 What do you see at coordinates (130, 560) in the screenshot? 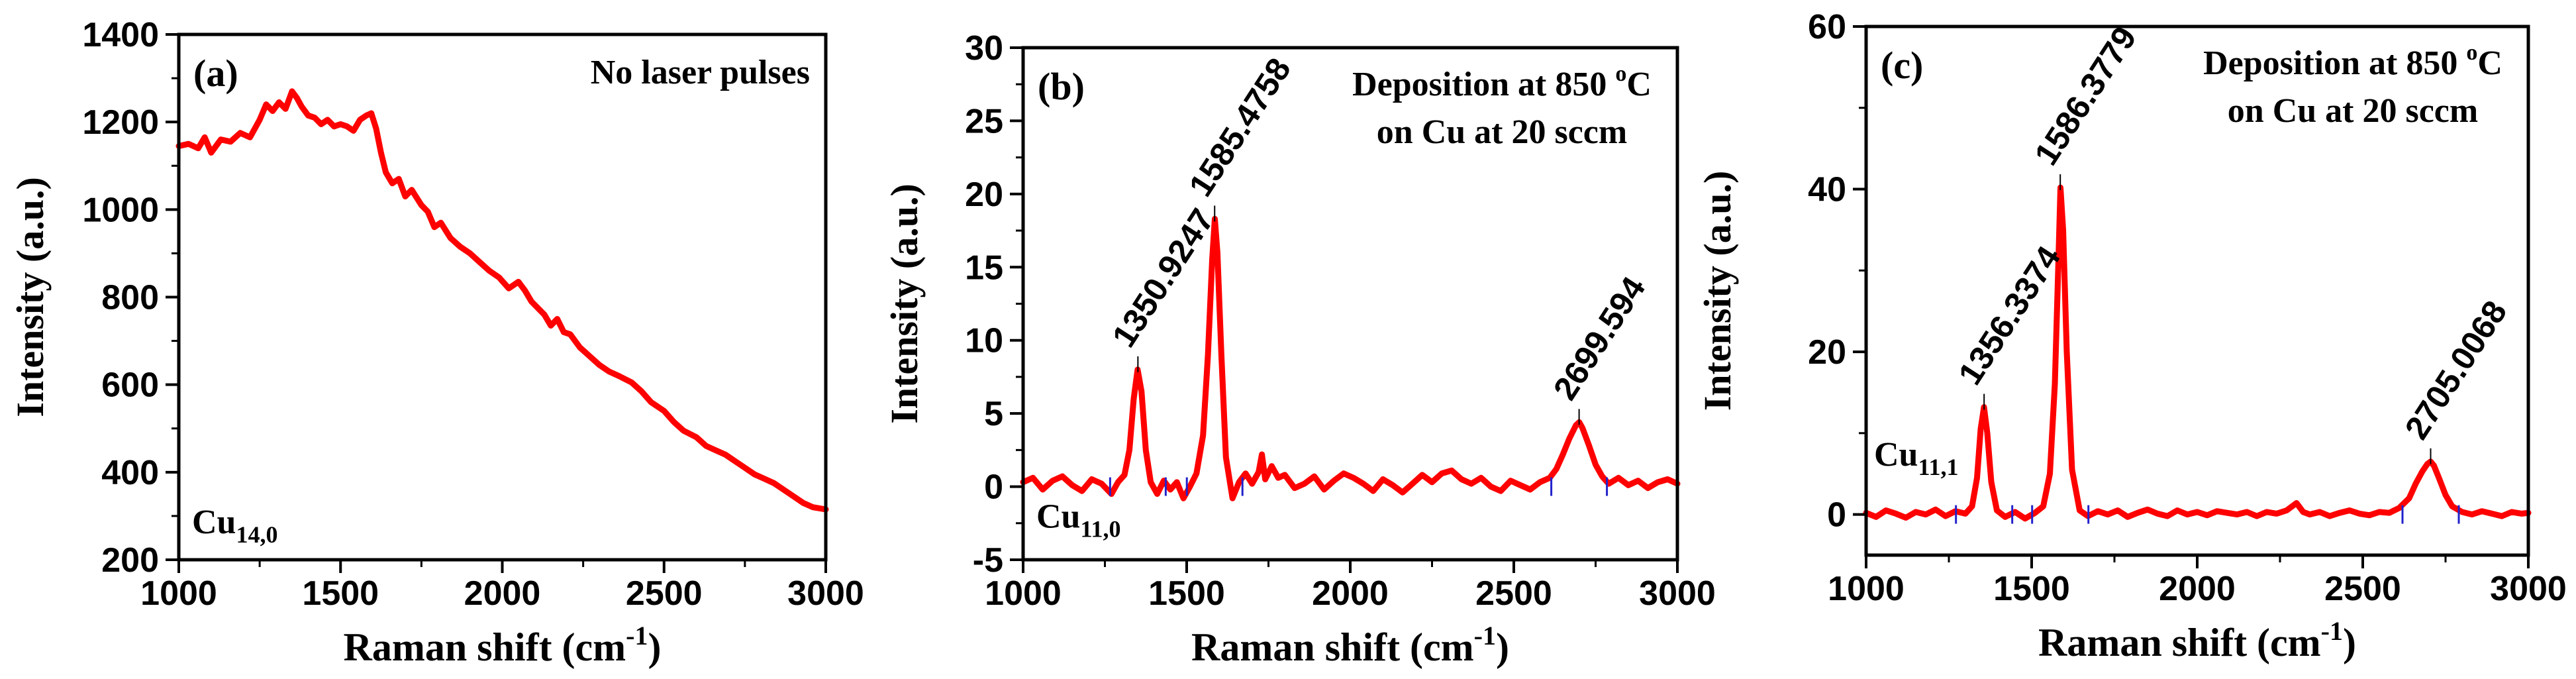
I see `y-tick-label: 200` at bounding box center [130, 560].